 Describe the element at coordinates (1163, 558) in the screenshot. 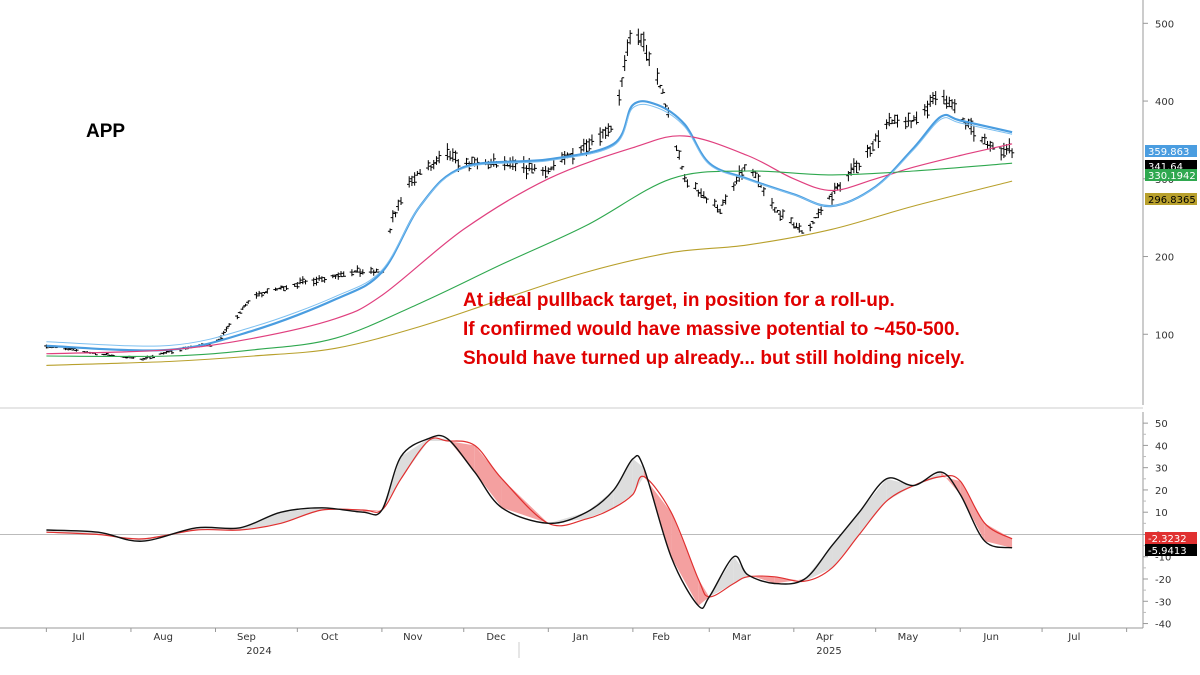

I see `oscillator-y-tick-label: -10` at that location.